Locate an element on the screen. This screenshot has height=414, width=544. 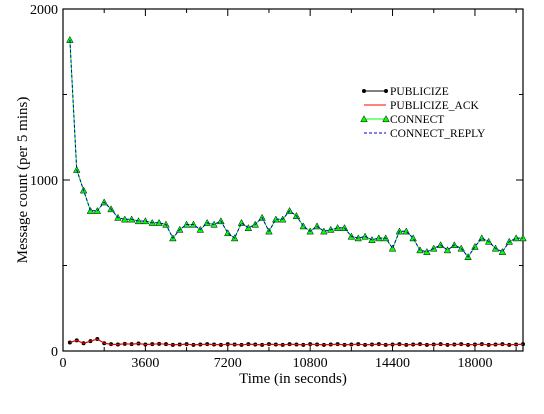
legend-label: CONNECT_REPLY is located at coordinates (438, 134).